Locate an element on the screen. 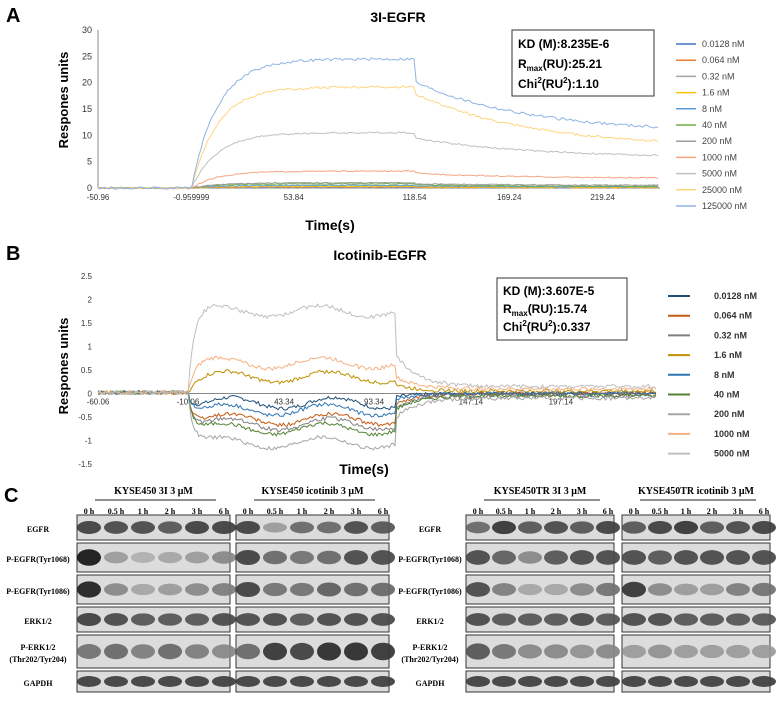 This screenshot has height=710, width=782. legend-label-a: 125000 nM is located at coordinates (724, 206).